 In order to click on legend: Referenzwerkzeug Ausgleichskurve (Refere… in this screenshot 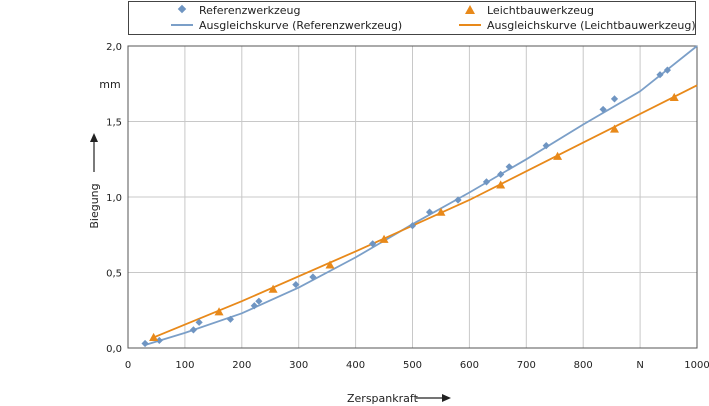, I will do `click(412, 18)`.